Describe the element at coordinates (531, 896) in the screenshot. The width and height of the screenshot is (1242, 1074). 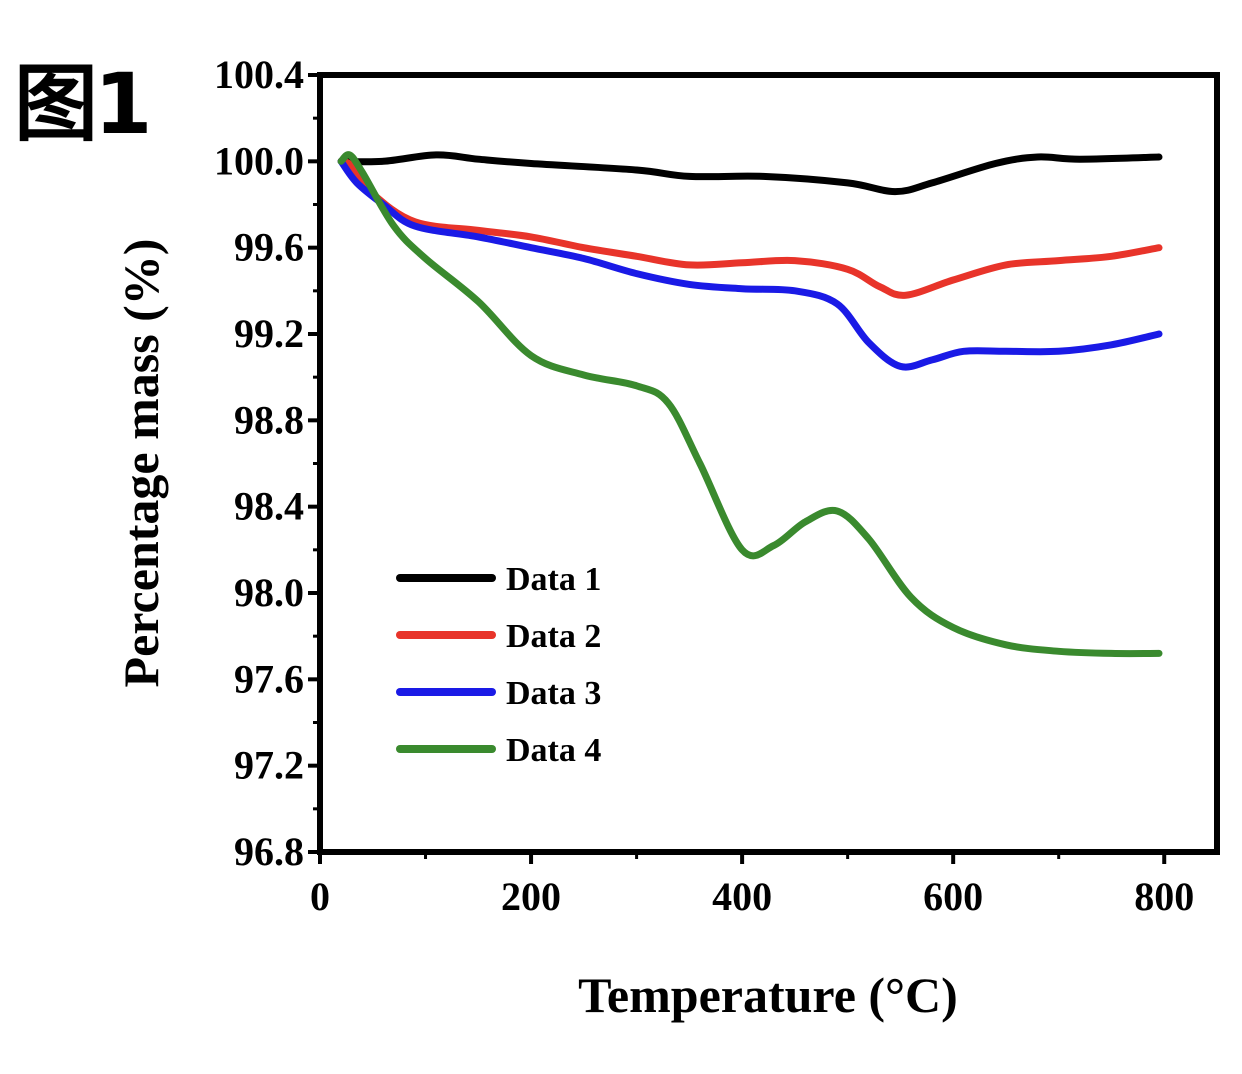
I see `x-tick-label: 200` at that location.